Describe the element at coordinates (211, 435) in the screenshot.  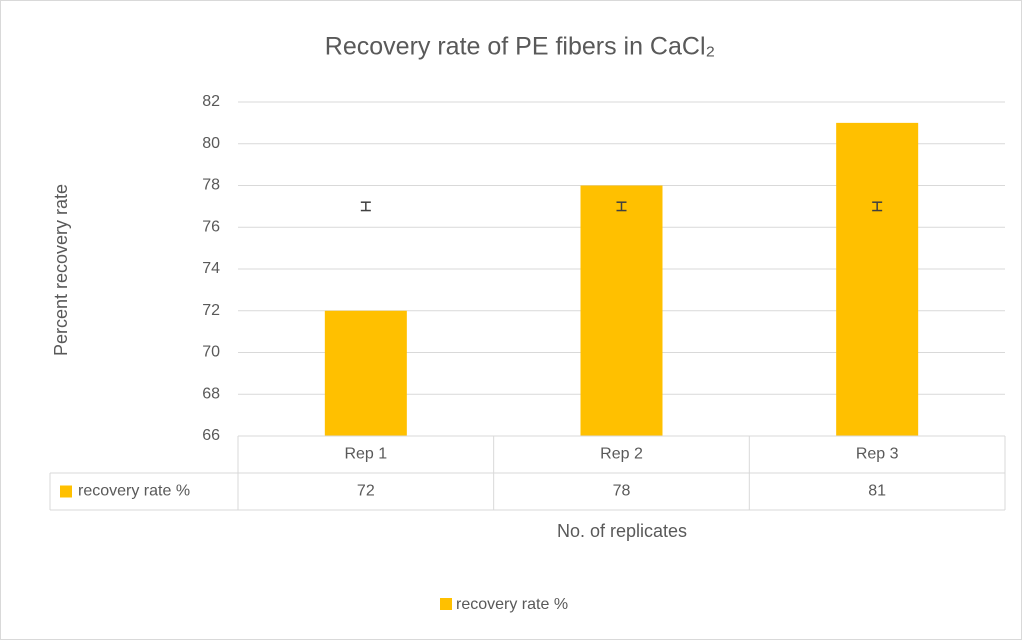
I see `y-tick-label: 66` at that location.